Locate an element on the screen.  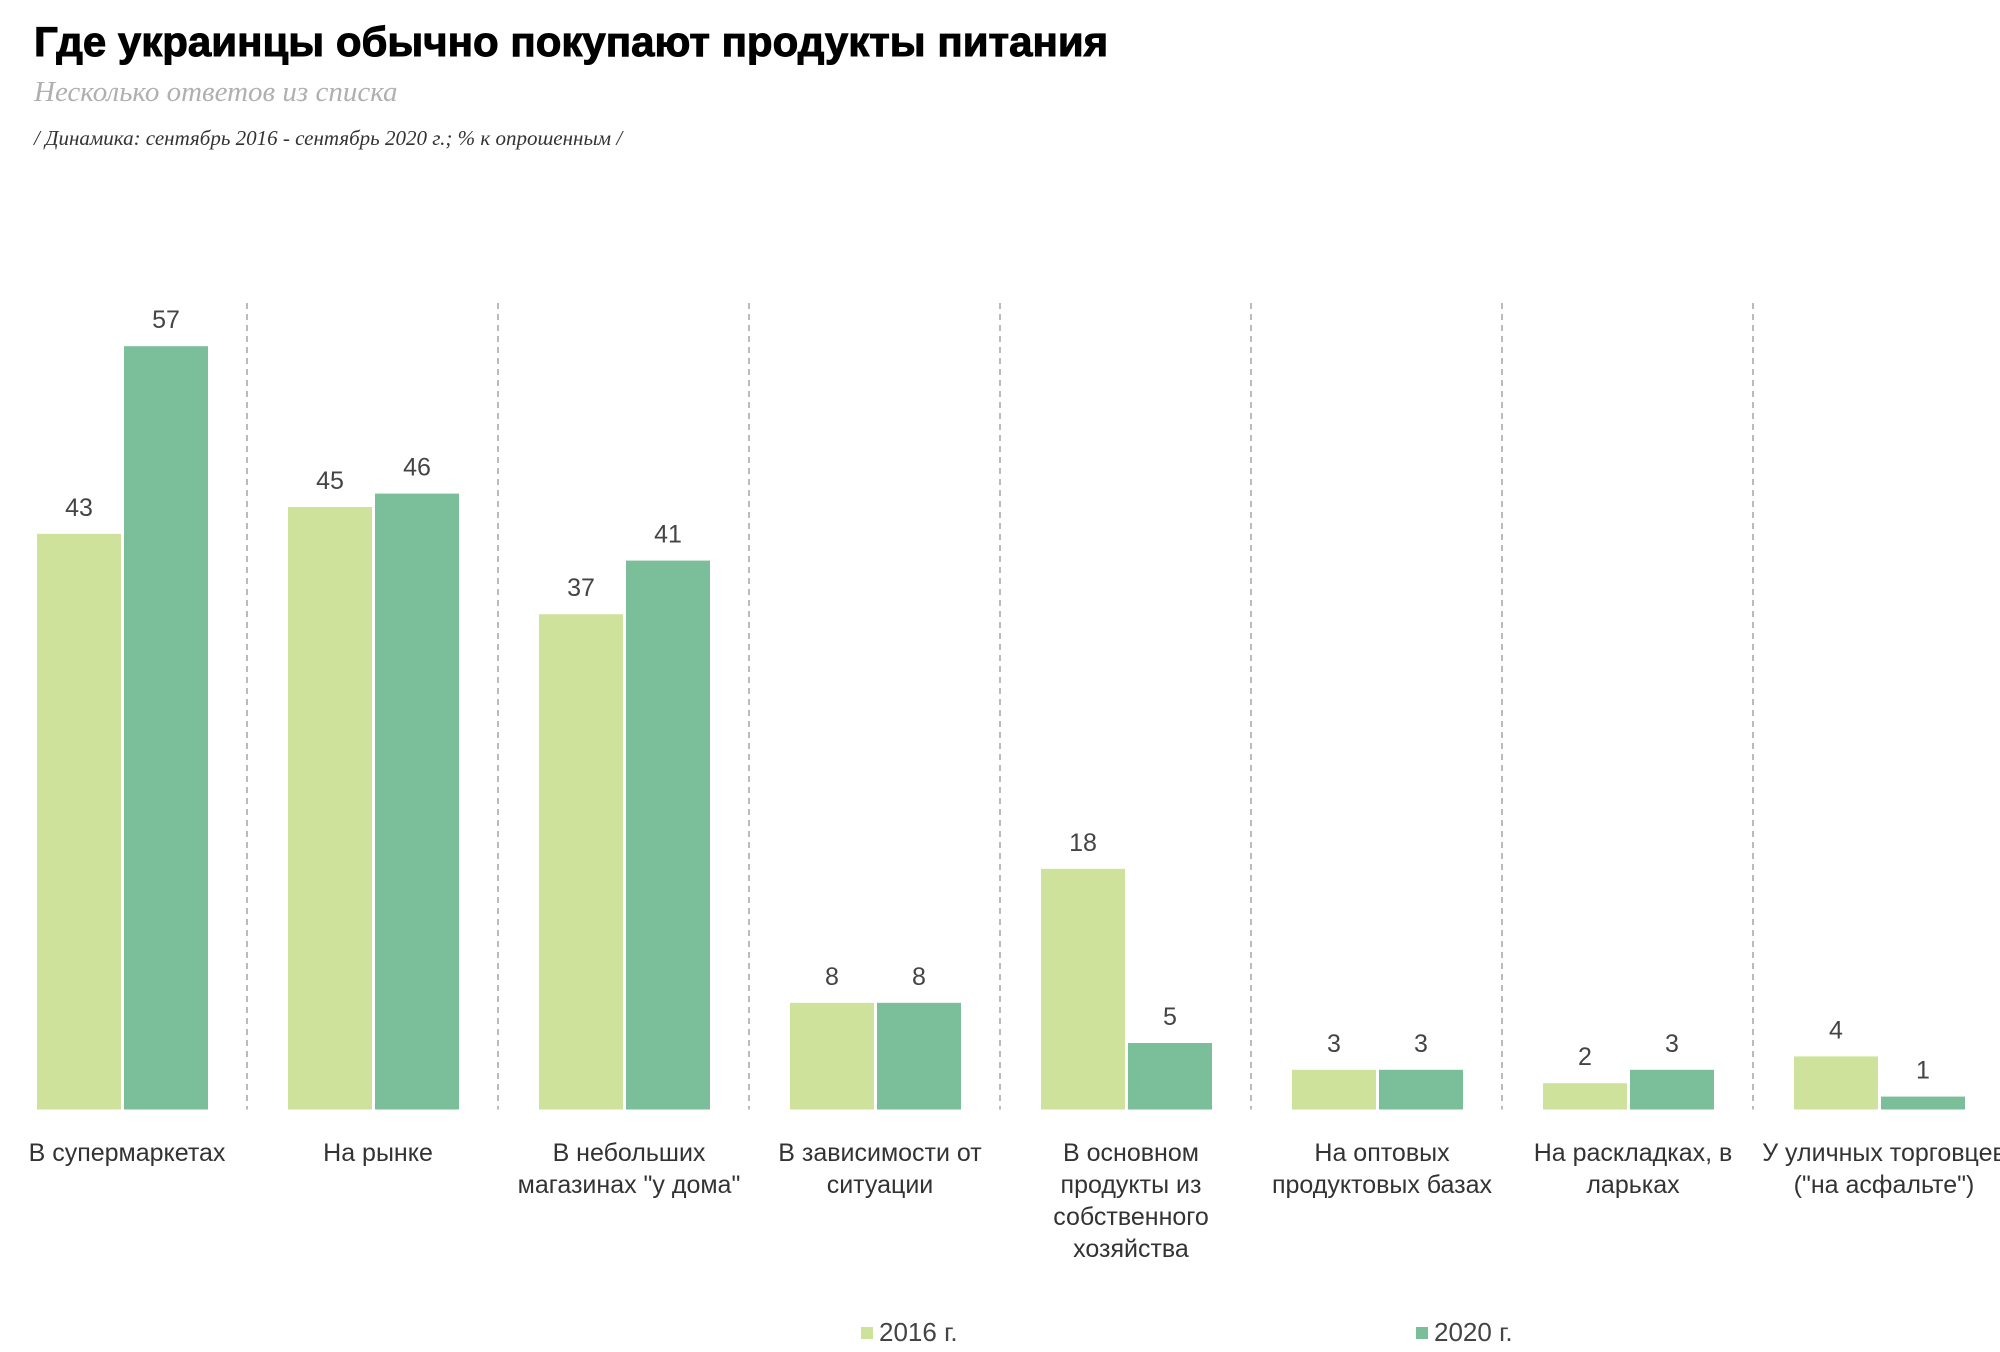
data-label: 43 is located at coordinates (79, 508).